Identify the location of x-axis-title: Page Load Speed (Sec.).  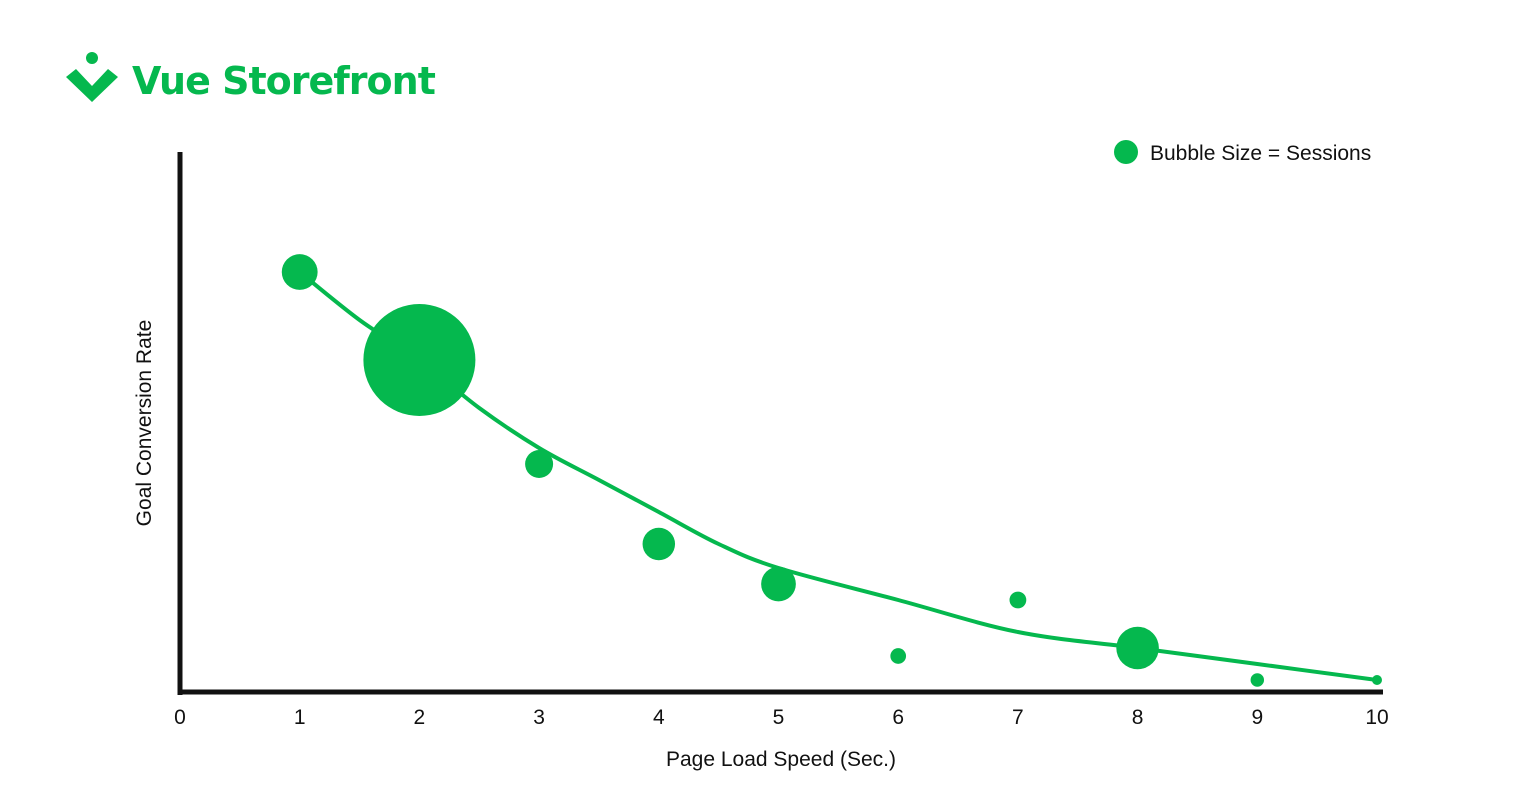
(781, 759).